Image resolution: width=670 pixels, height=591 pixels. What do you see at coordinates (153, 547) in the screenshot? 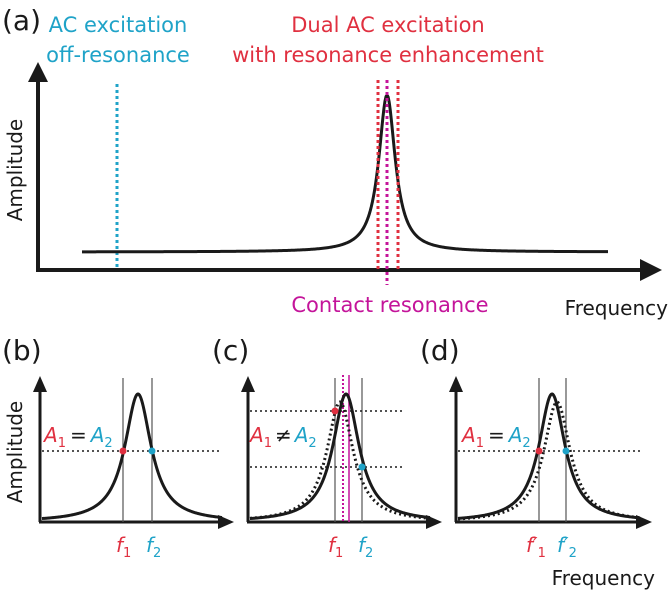
I see `panel-b-f2-label: f2` at bounding box center [153, 547].